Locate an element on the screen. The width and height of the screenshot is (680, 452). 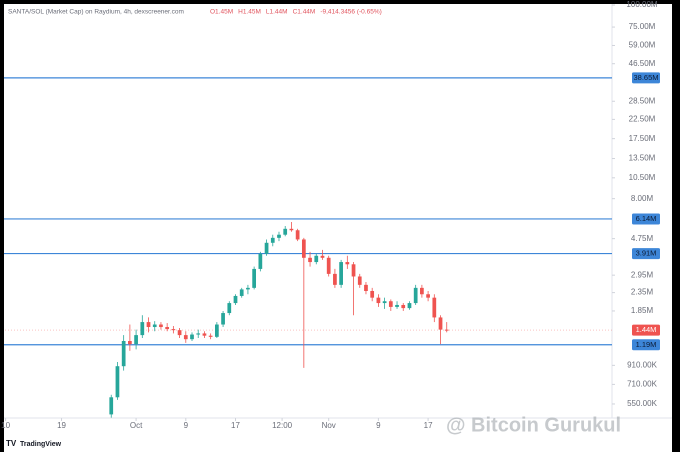
level-label: 38.65M is located at coordinates (645, 77).